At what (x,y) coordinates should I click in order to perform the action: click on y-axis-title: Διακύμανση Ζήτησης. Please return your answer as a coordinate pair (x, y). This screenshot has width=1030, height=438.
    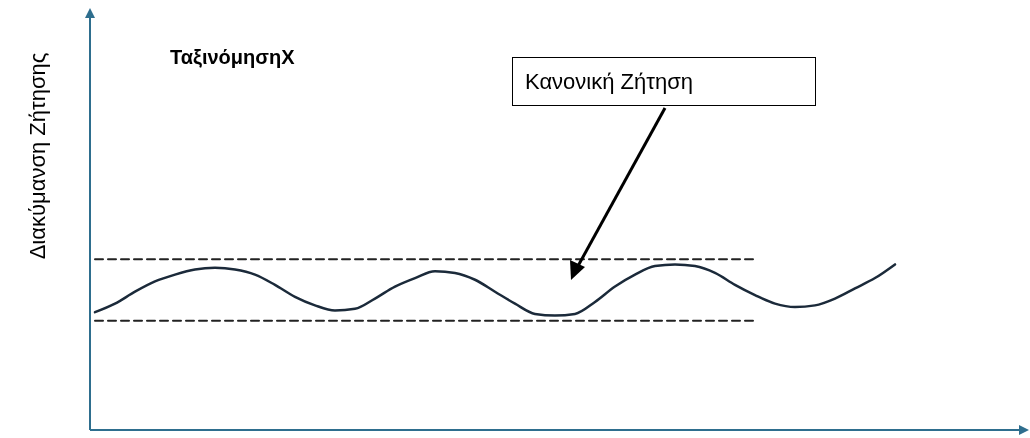
    Looking at the image, I should click on (38, 156).